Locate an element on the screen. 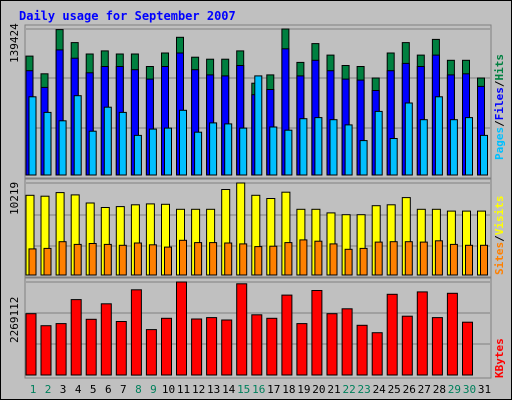  x-tick-label-day-9: 9 is located at coordinates (153, 389).